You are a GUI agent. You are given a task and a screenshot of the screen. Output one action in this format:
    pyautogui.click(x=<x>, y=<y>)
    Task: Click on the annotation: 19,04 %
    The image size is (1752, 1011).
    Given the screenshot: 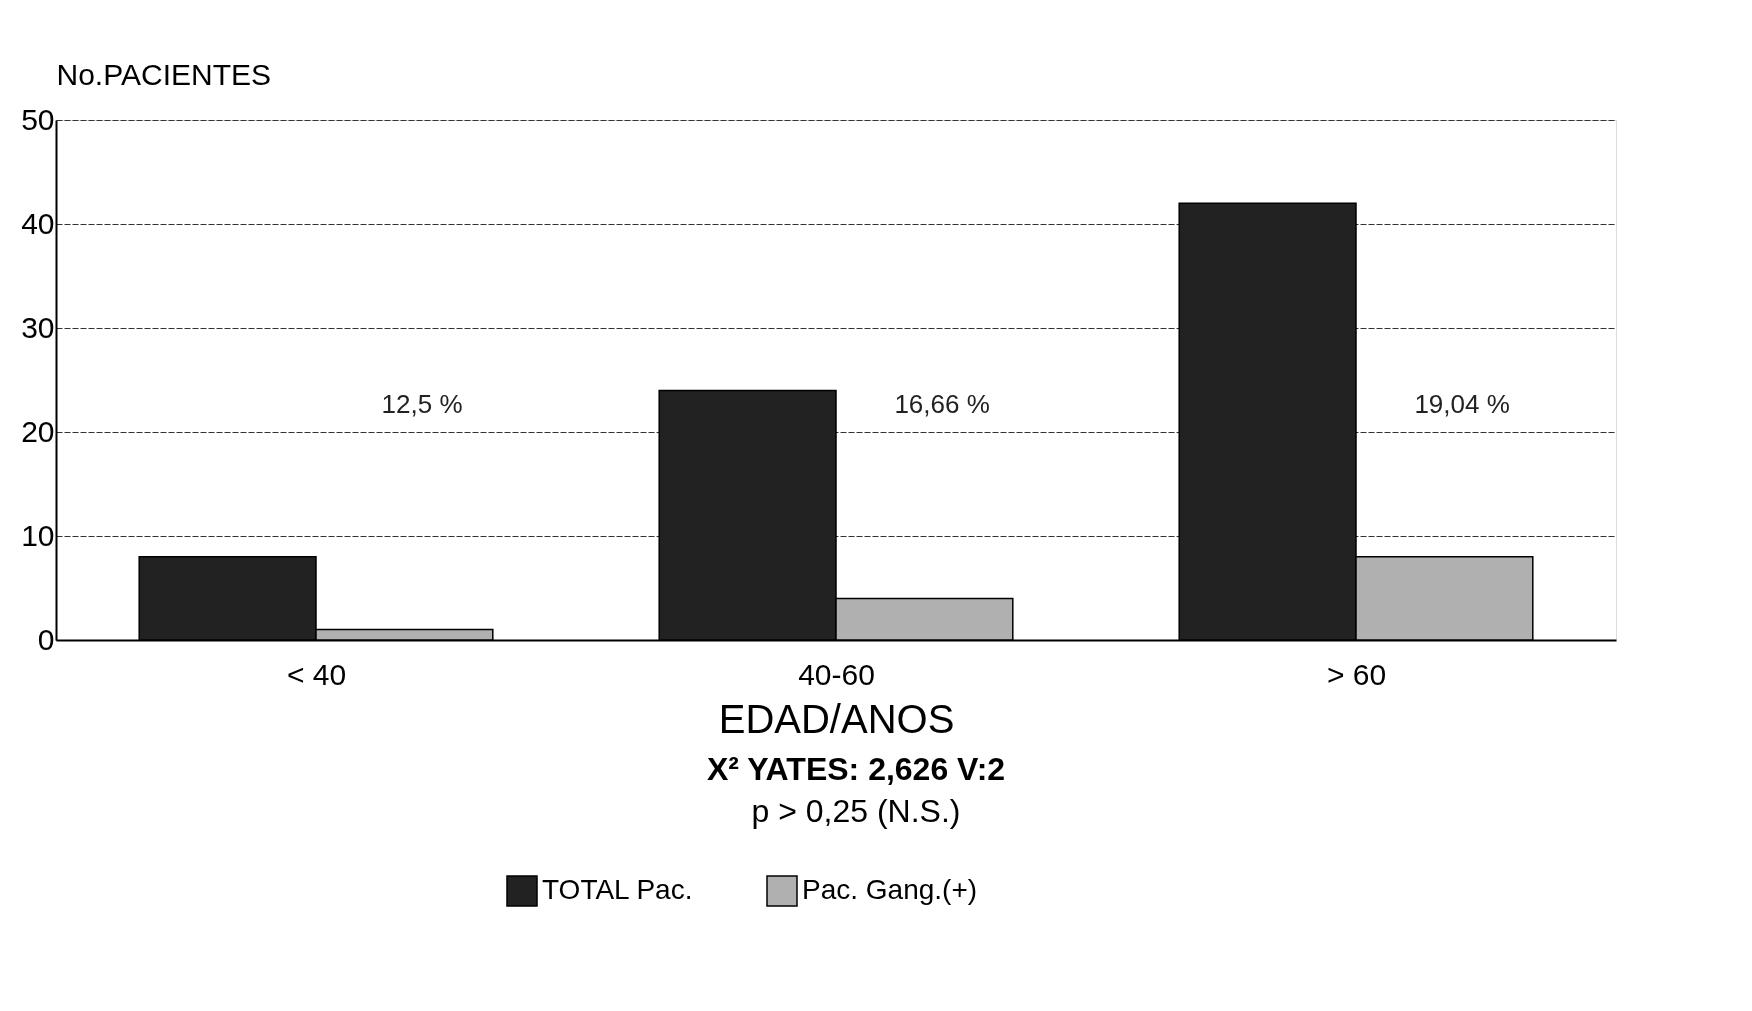 What is the action you would take?
    pyautogui.click(x=1462, y=403)
    